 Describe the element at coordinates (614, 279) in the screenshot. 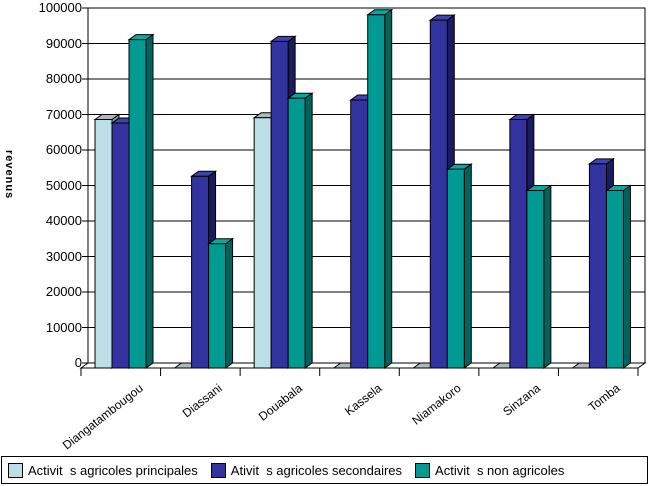

I see `bar-2-6-front` at that location.